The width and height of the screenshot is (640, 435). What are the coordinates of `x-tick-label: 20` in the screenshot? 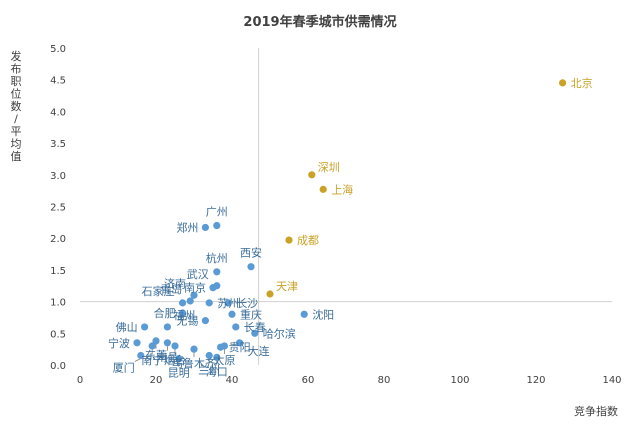 It's located at (156, 380).